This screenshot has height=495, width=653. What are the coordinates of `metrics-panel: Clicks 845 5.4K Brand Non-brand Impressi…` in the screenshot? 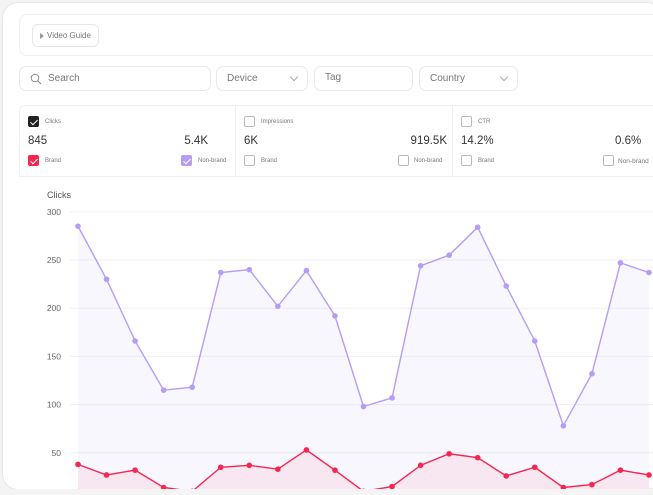 It's located at (336, 141).